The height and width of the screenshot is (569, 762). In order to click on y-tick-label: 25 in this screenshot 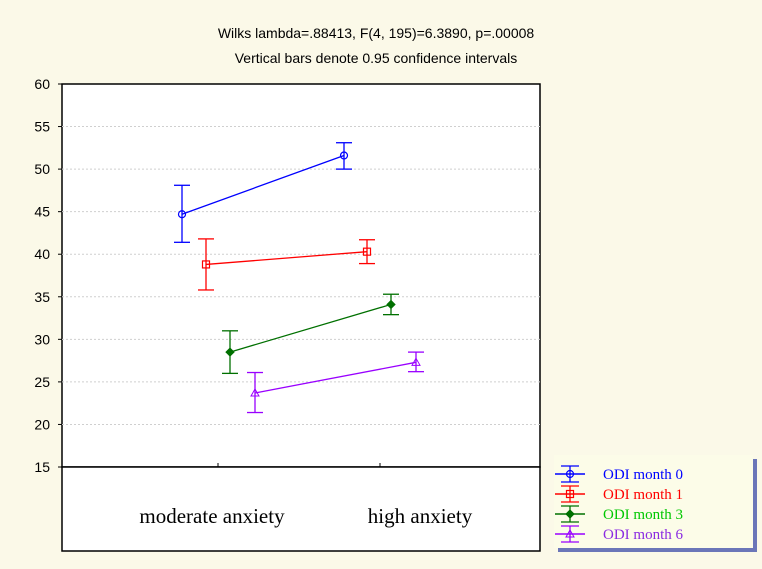, I will do `click(42, 382)`.